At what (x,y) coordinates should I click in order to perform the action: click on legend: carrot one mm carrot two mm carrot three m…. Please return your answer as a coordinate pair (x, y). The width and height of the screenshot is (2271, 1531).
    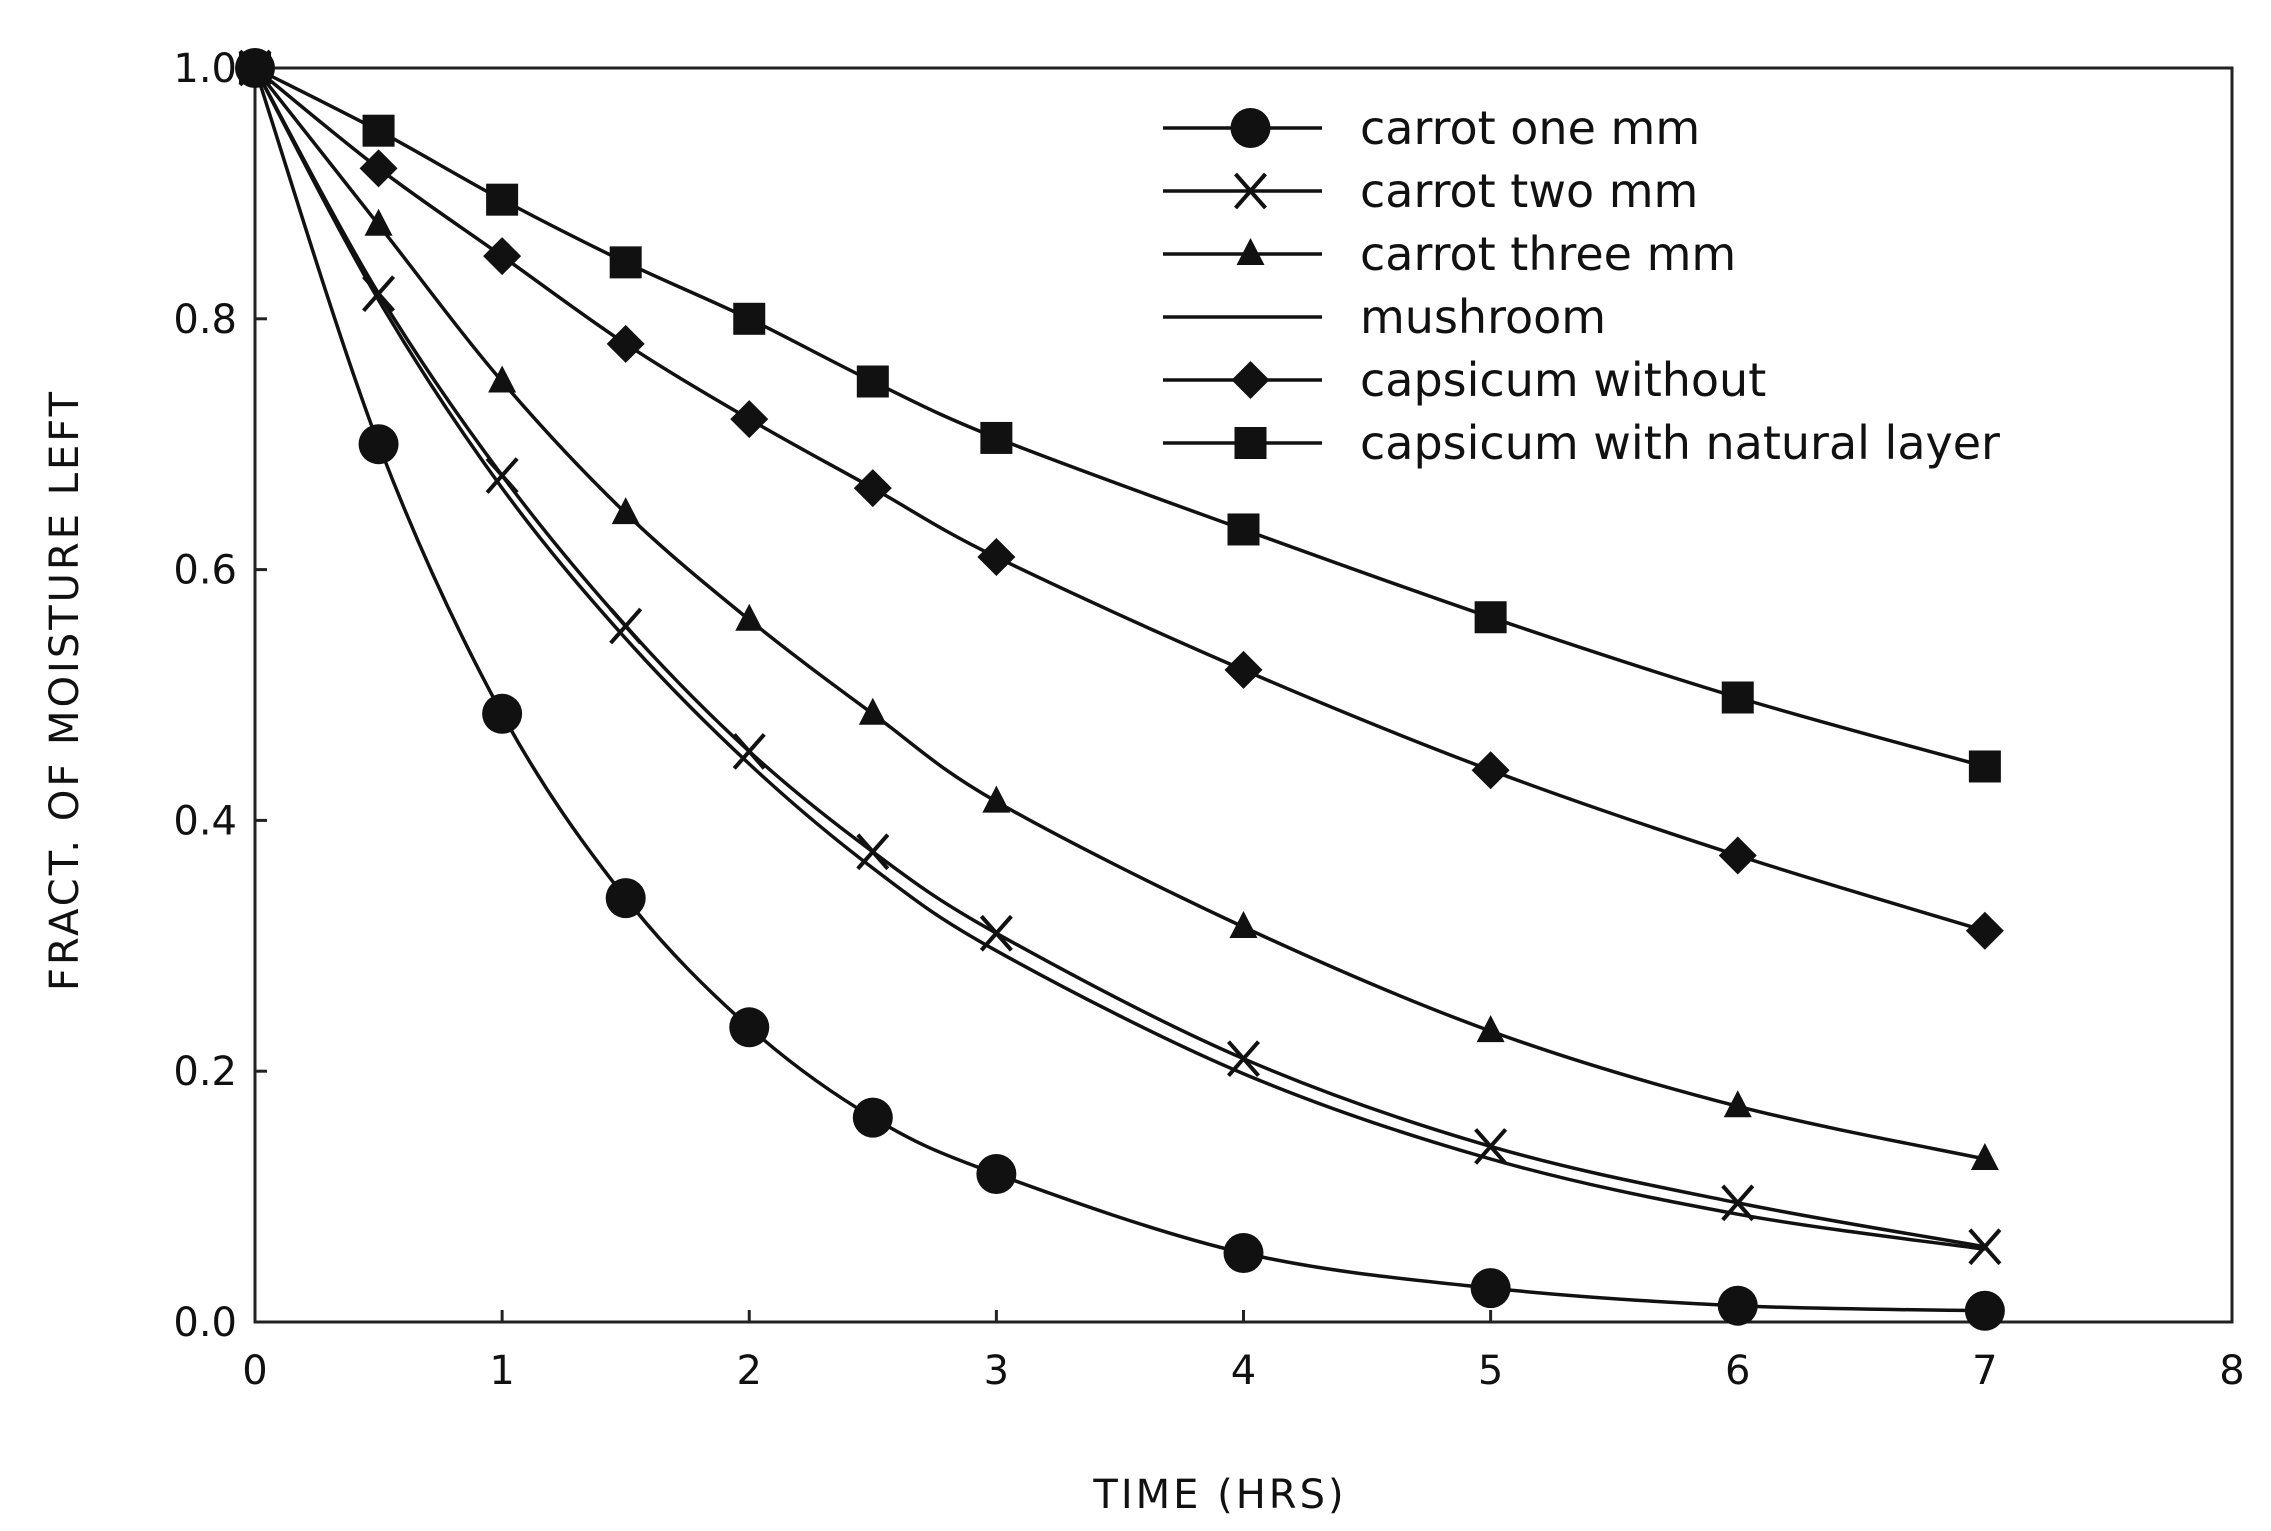
    Looking at the image, I should click on (1581, 285).